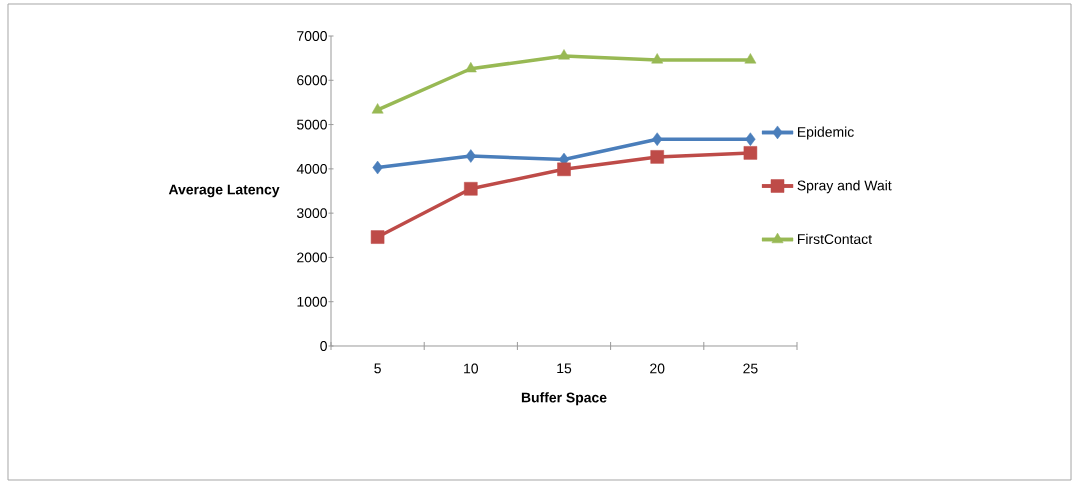 The height and width of the screenshot is (484, 1076). What do you see at coordinates (312, 257) in the screenshot?
I see `y-tick-label: 2000` at bounding box center [312, 257].